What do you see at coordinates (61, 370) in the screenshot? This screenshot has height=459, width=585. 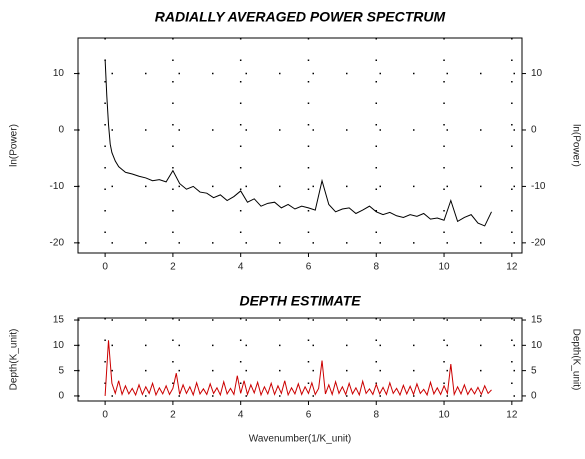 I see `y-tick-label: 5` at bounding box center [61, 370].